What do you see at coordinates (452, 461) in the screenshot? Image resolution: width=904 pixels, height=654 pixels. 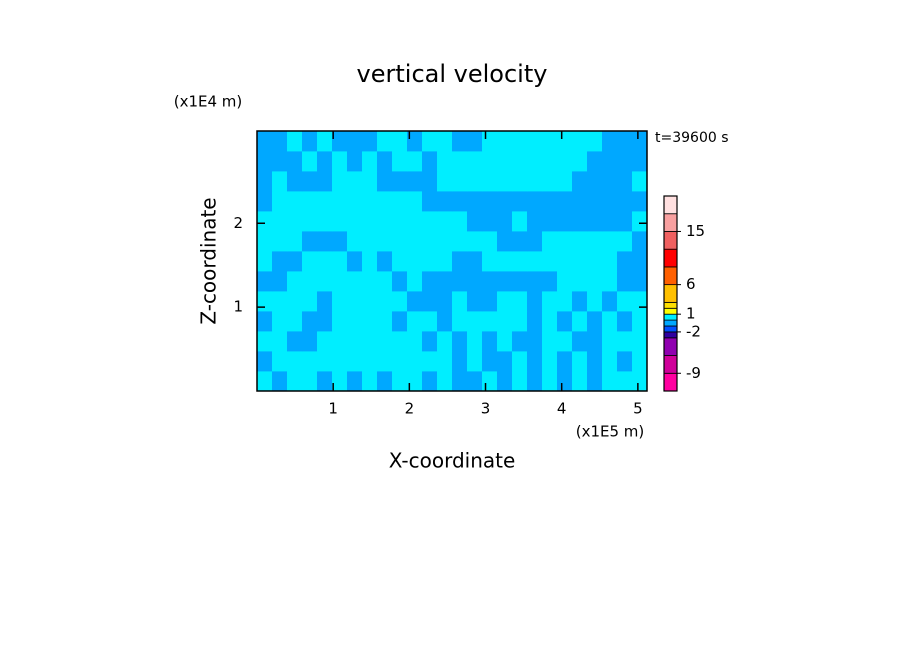 I see `x-axis-label: X-coordinate` at bounding box center [452, 461].